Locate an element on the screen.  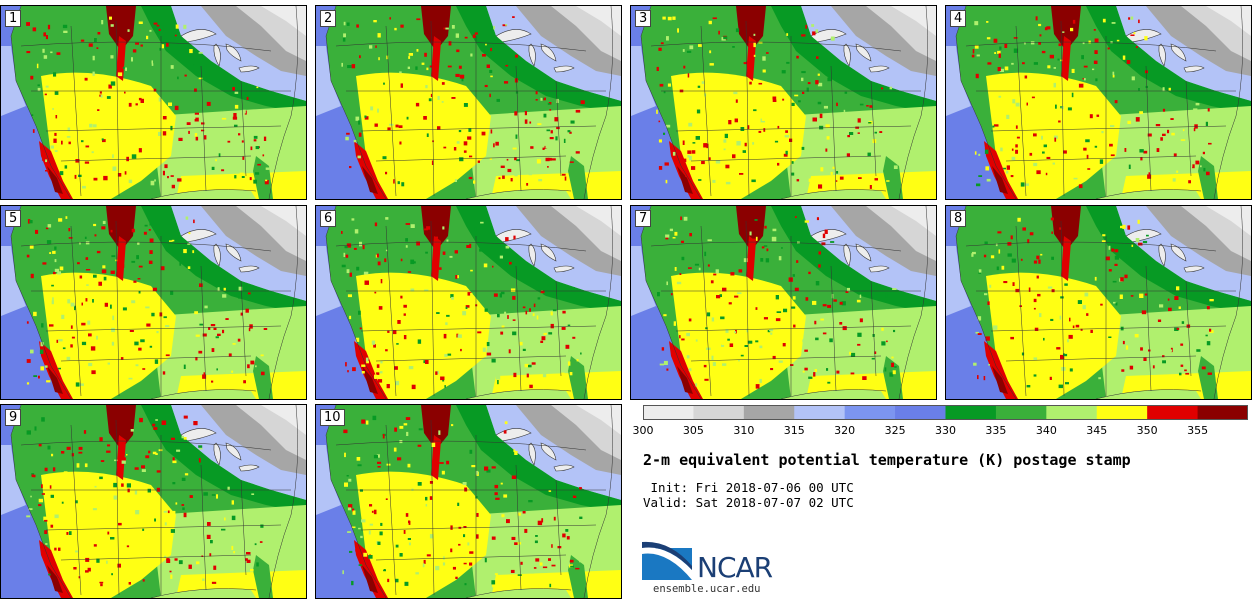
member-map-panel: 7 is located at coordinates (783, 302).